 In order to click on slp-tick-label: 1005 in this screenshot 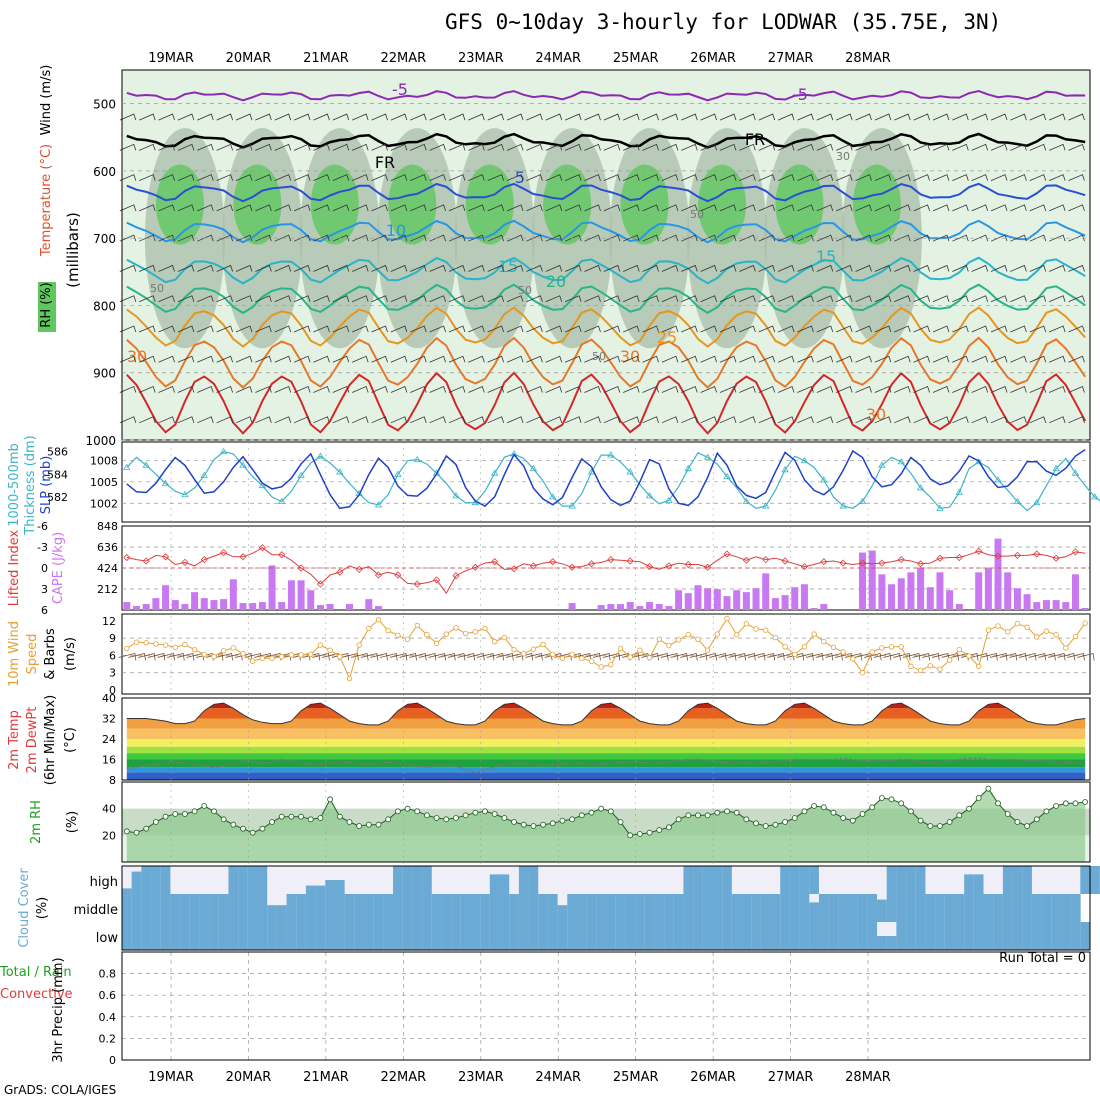, I will do `click(104, 482)`.